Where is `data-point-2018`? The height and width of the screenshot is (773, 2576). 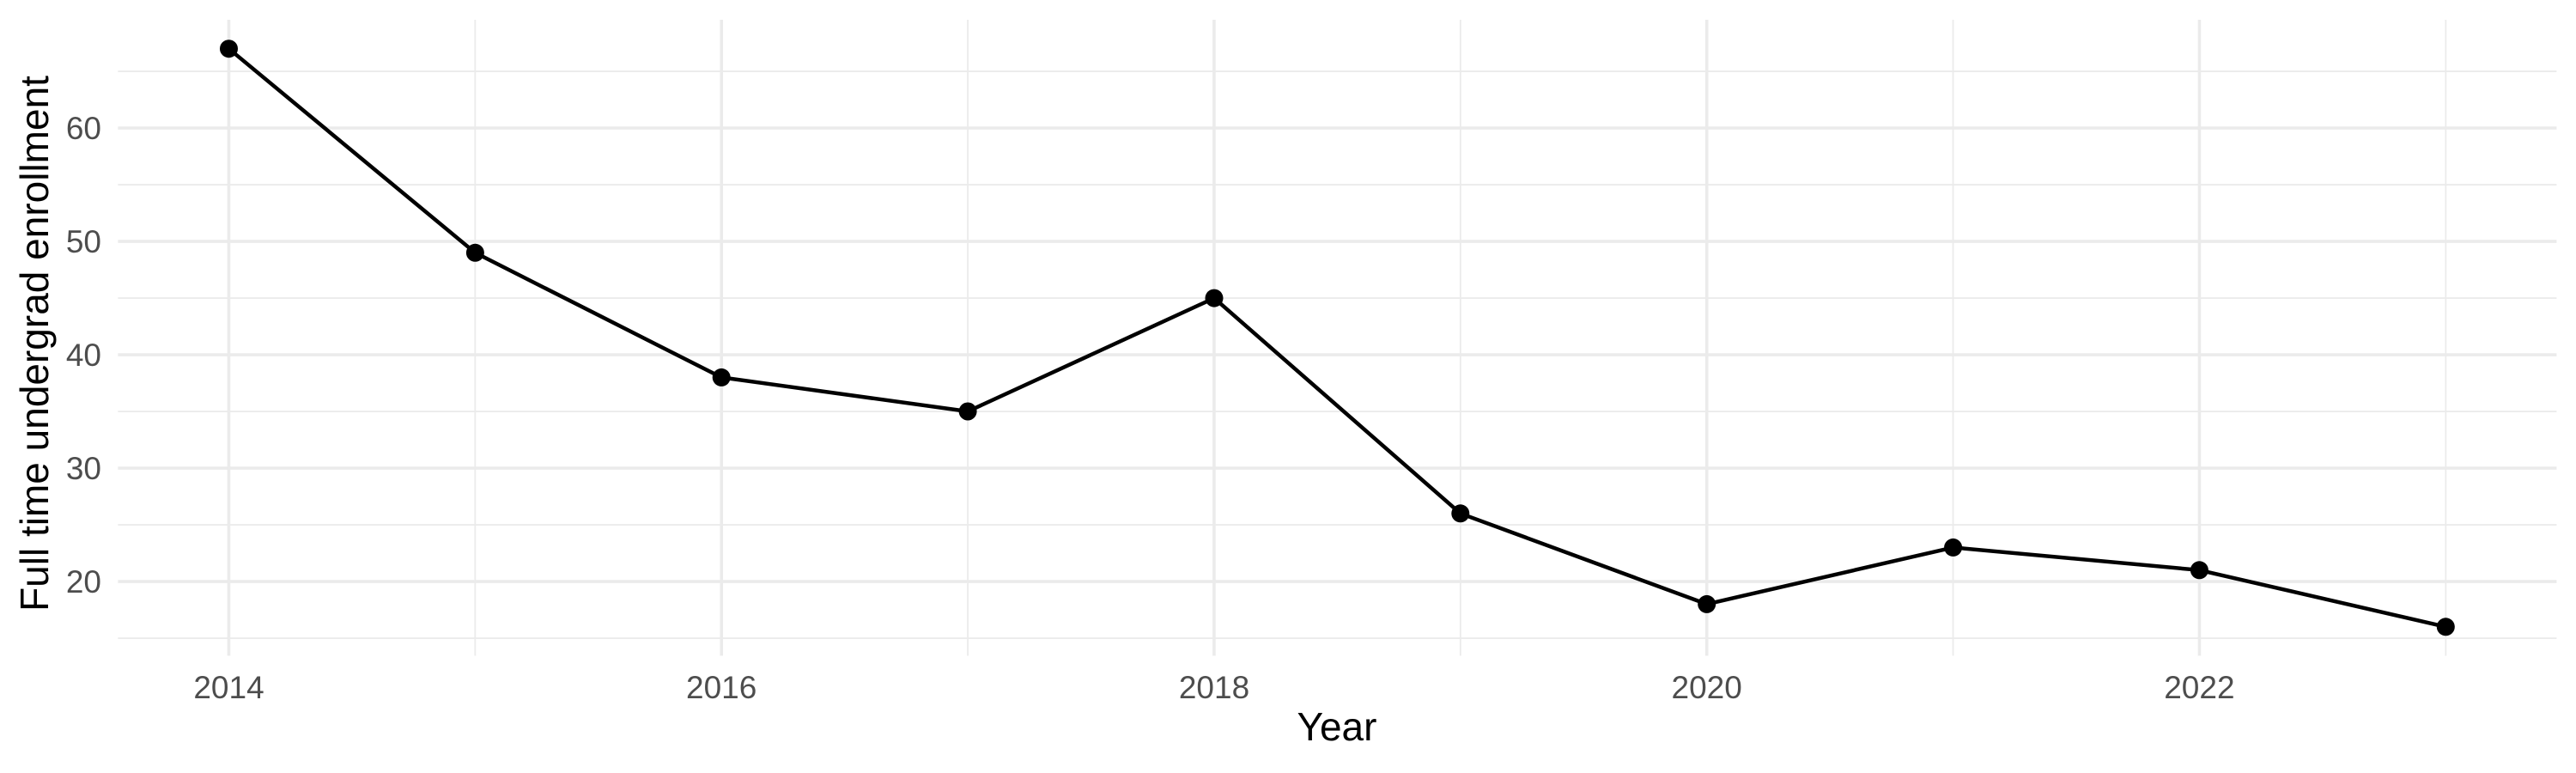
data-point-2018 is located at coordinates (1214, 298).